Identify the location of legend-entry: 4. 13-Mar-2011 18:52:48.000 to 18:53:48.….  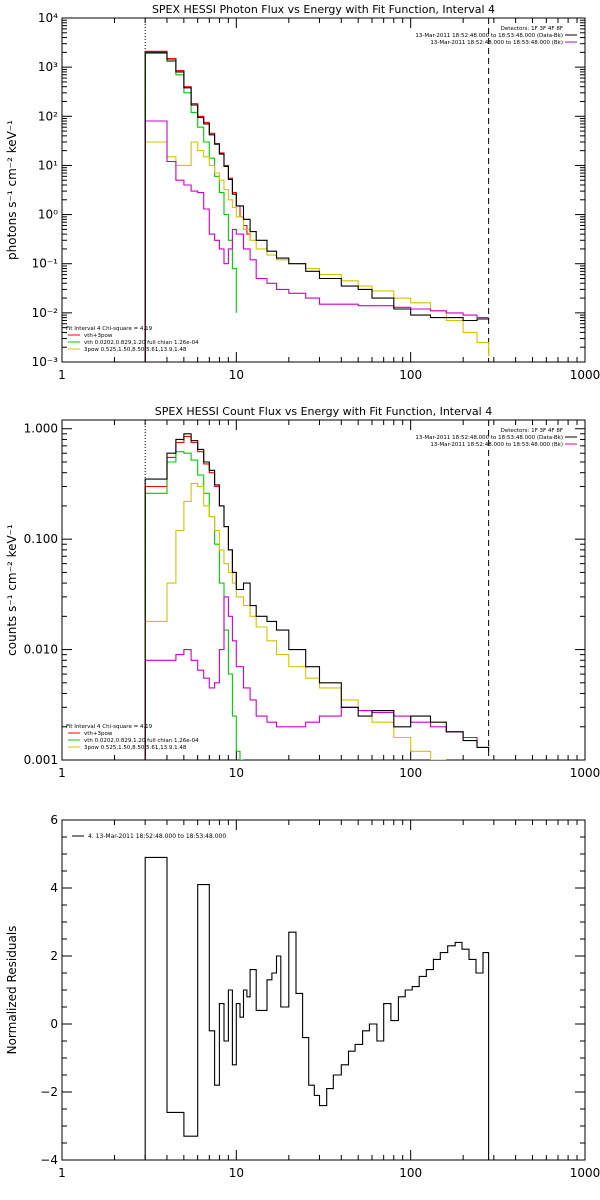
(157, 836).